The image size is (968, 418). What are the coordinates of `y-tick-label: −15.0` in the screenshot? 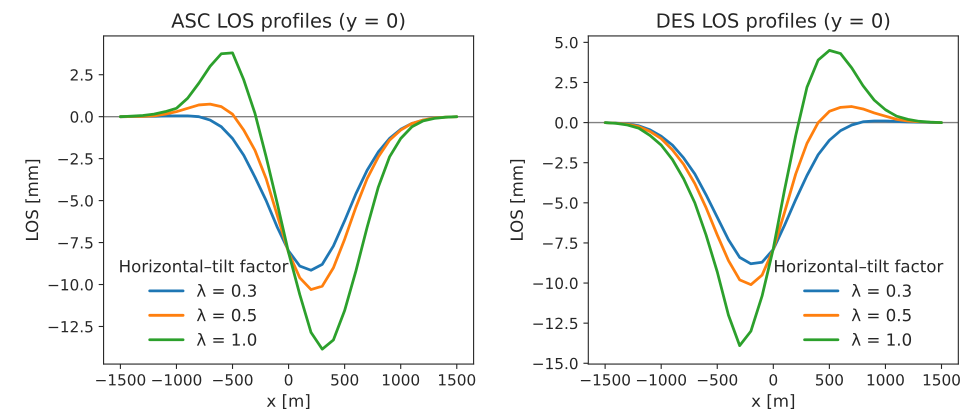 It's located at (555, 364).